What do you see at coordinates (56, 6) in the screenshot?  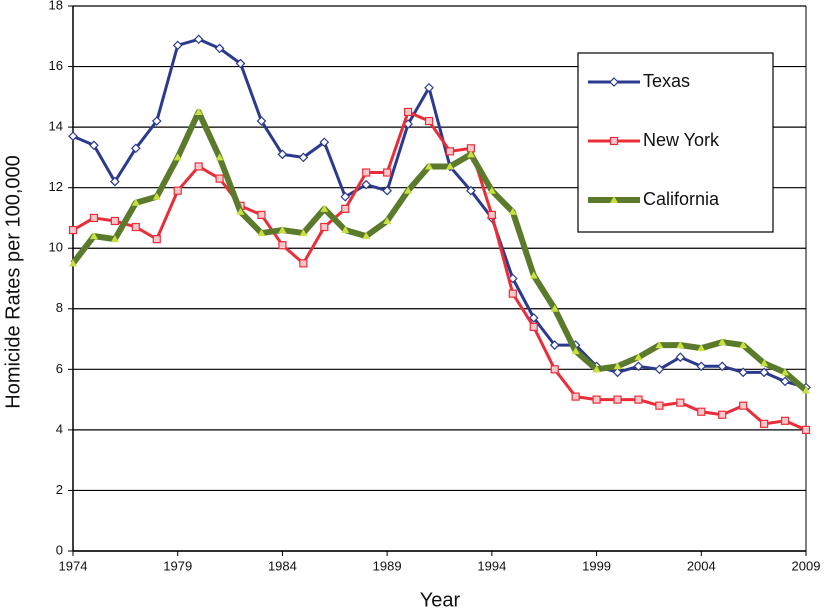 I see `y-tick-label: 18` at bounding box center [56, 6].